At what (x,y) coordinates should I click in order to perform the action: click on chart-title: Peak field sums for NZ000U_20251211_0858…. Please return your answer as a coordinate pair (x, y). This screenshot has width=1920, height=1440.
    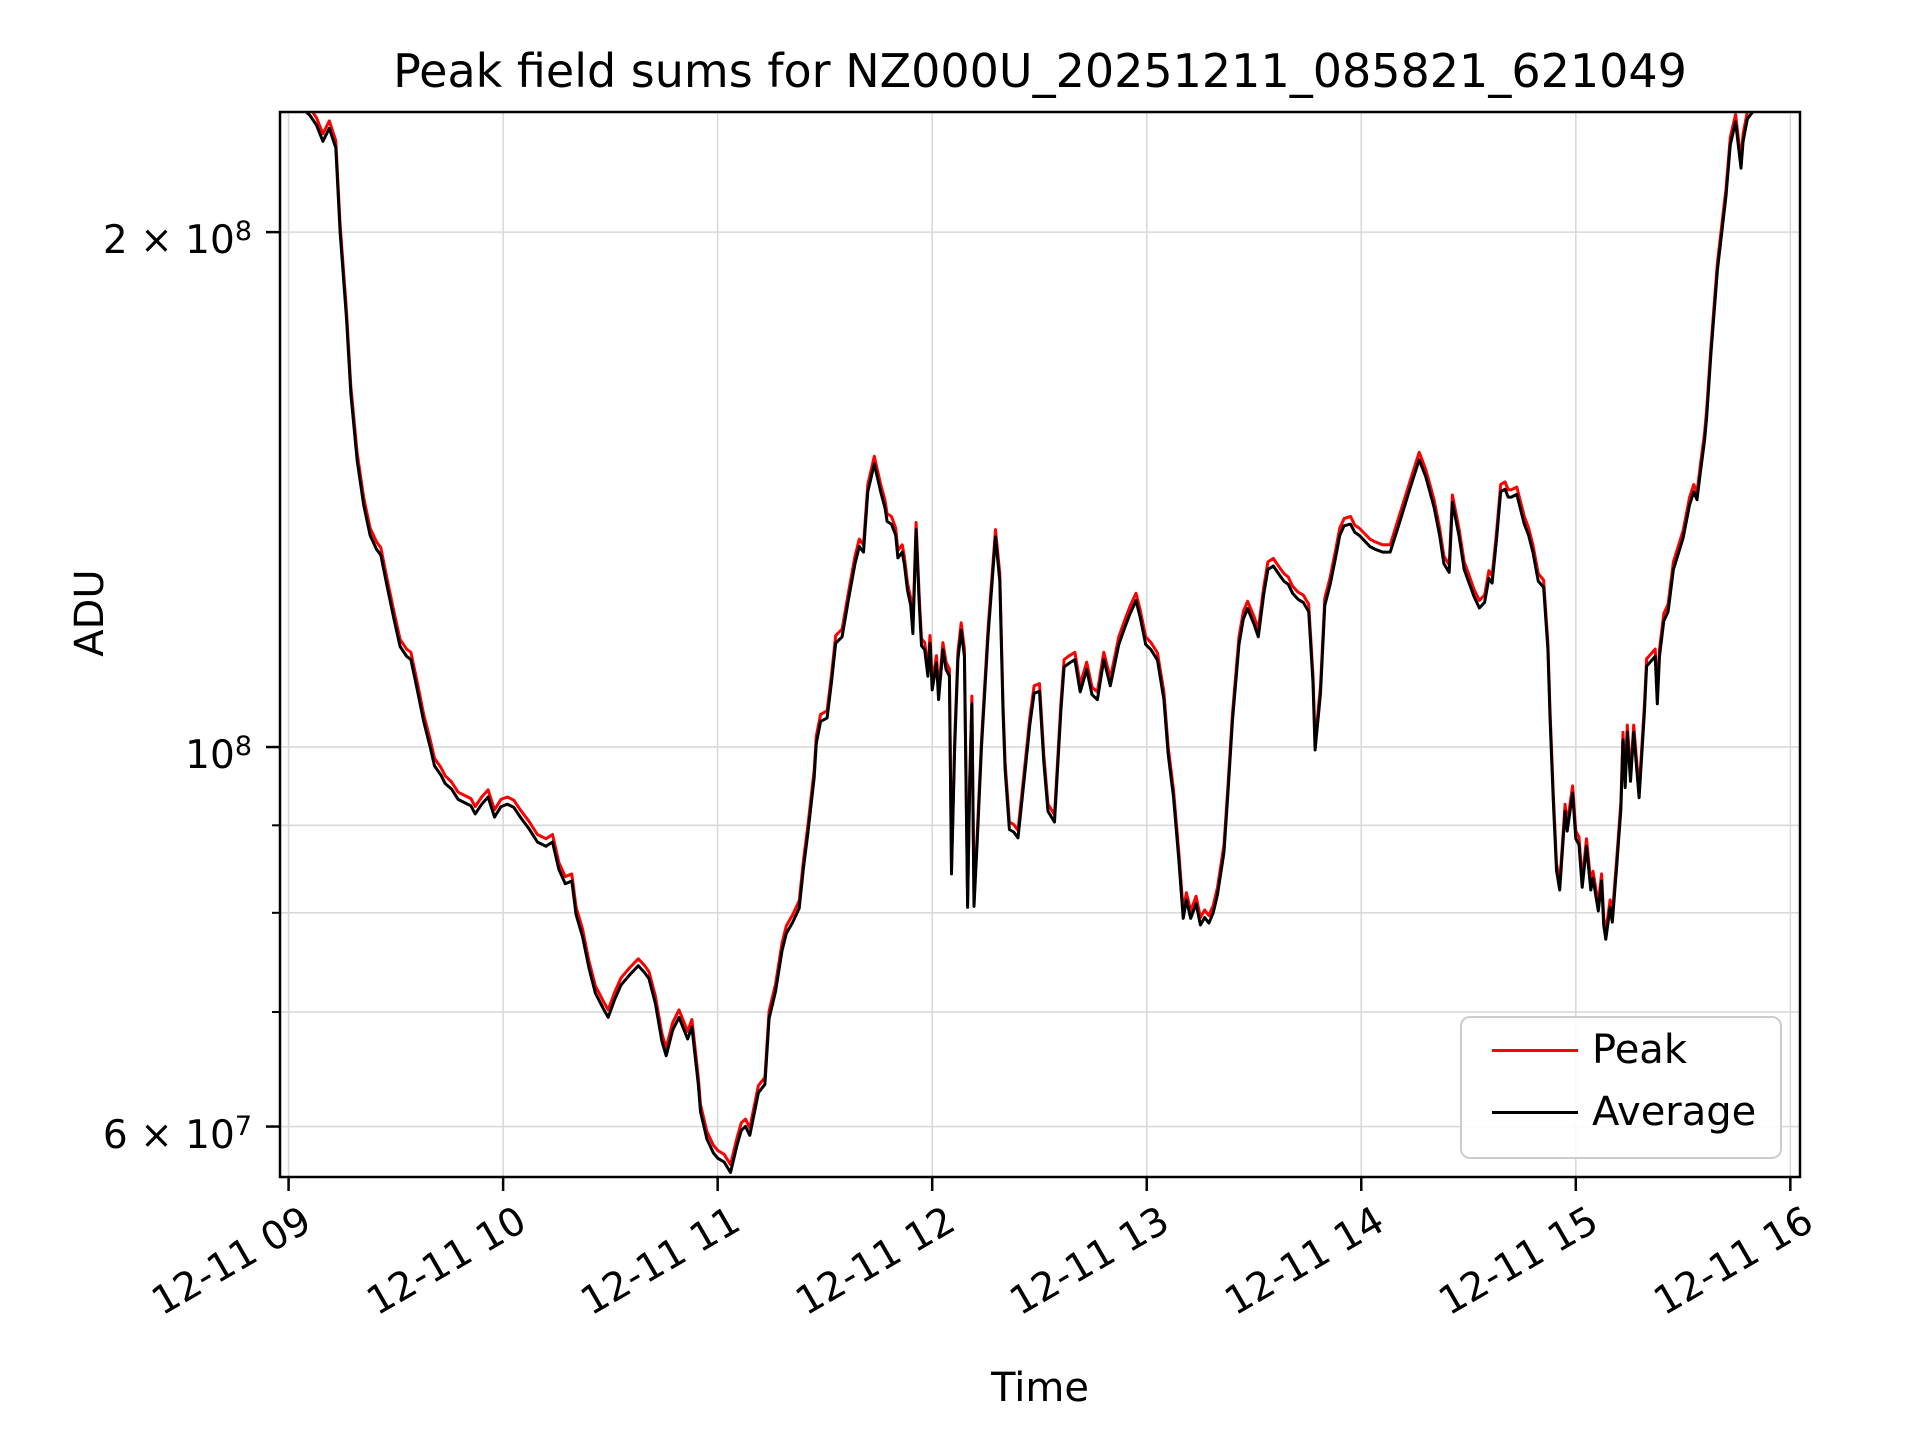
    Looking at the image, I should click on (1040, 71).